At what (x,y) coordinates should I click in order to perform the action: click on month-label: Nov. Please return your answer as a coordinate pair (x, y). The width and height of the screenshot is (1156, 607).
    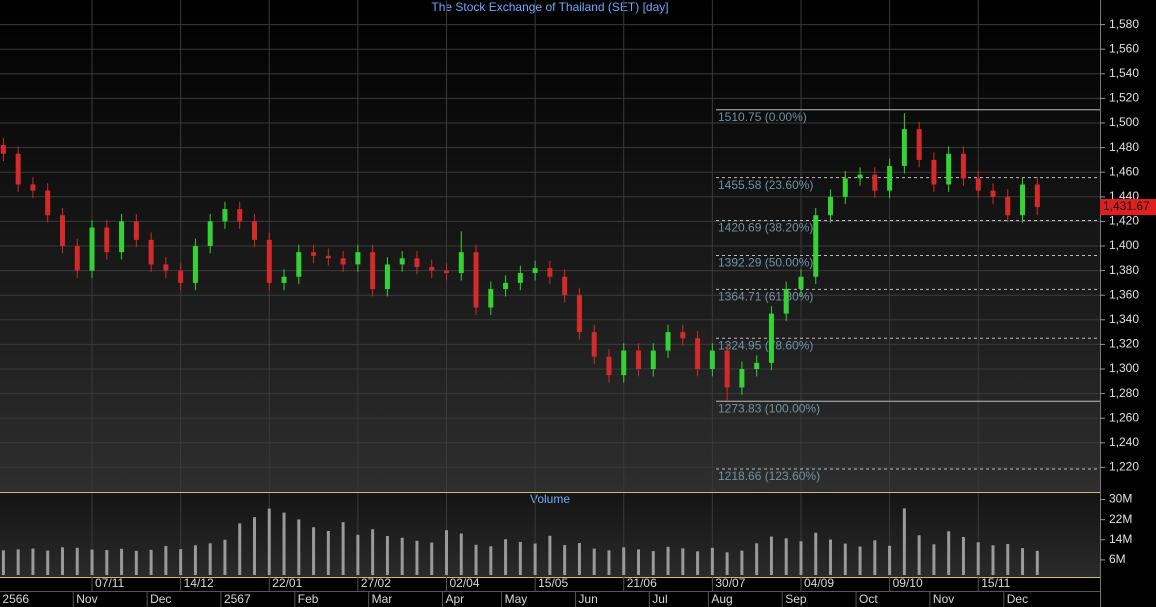
    Looking at the image, I should click on (86, 599).